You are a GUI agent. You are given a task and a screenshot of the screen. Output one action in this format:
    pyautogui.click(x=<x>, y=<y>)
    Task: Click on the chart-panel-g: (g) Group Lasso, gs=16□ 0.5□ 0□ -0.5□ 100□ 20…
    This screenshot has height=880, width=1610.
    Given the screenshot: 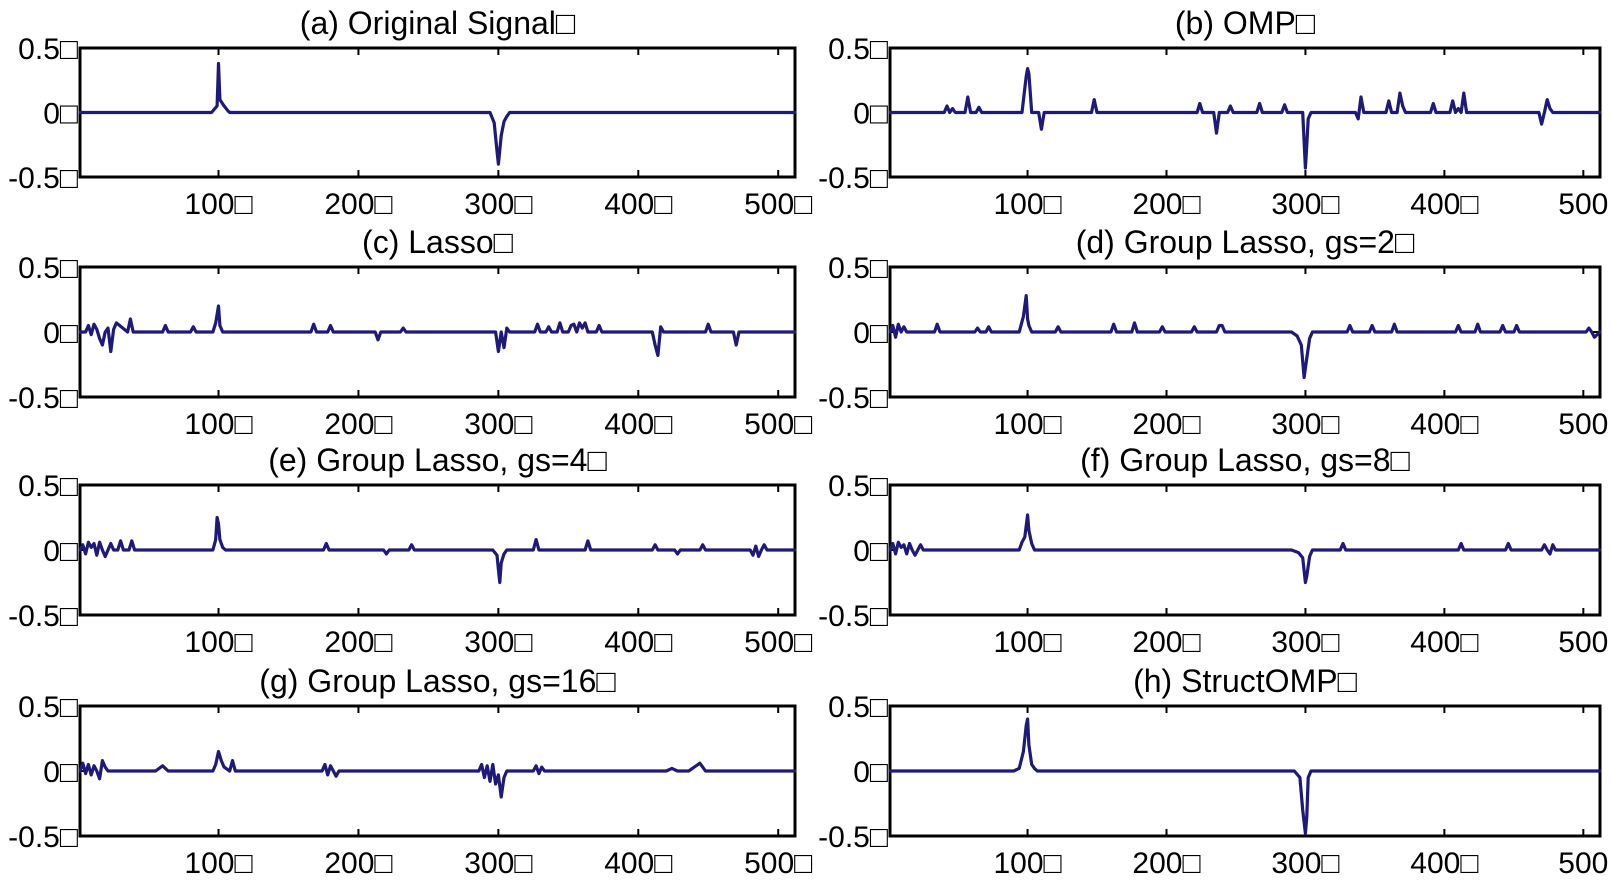 What is the action you would take?
    pyautogui.click(x=410, y=771)
    